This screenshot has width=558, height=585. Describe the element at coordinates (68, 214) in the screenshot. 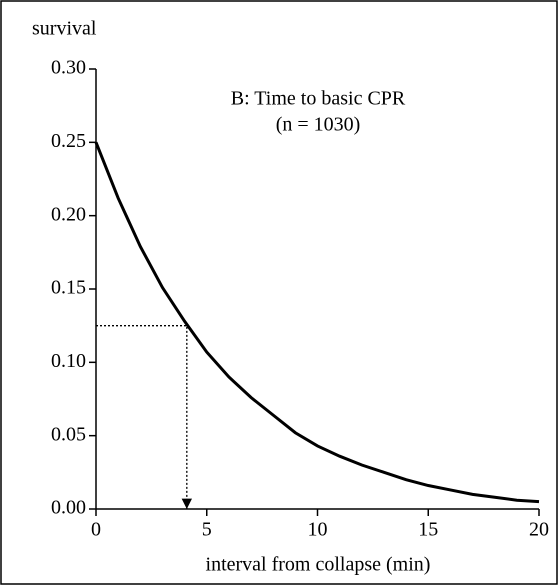

I see `y-tick-label: 0.20` at that location.